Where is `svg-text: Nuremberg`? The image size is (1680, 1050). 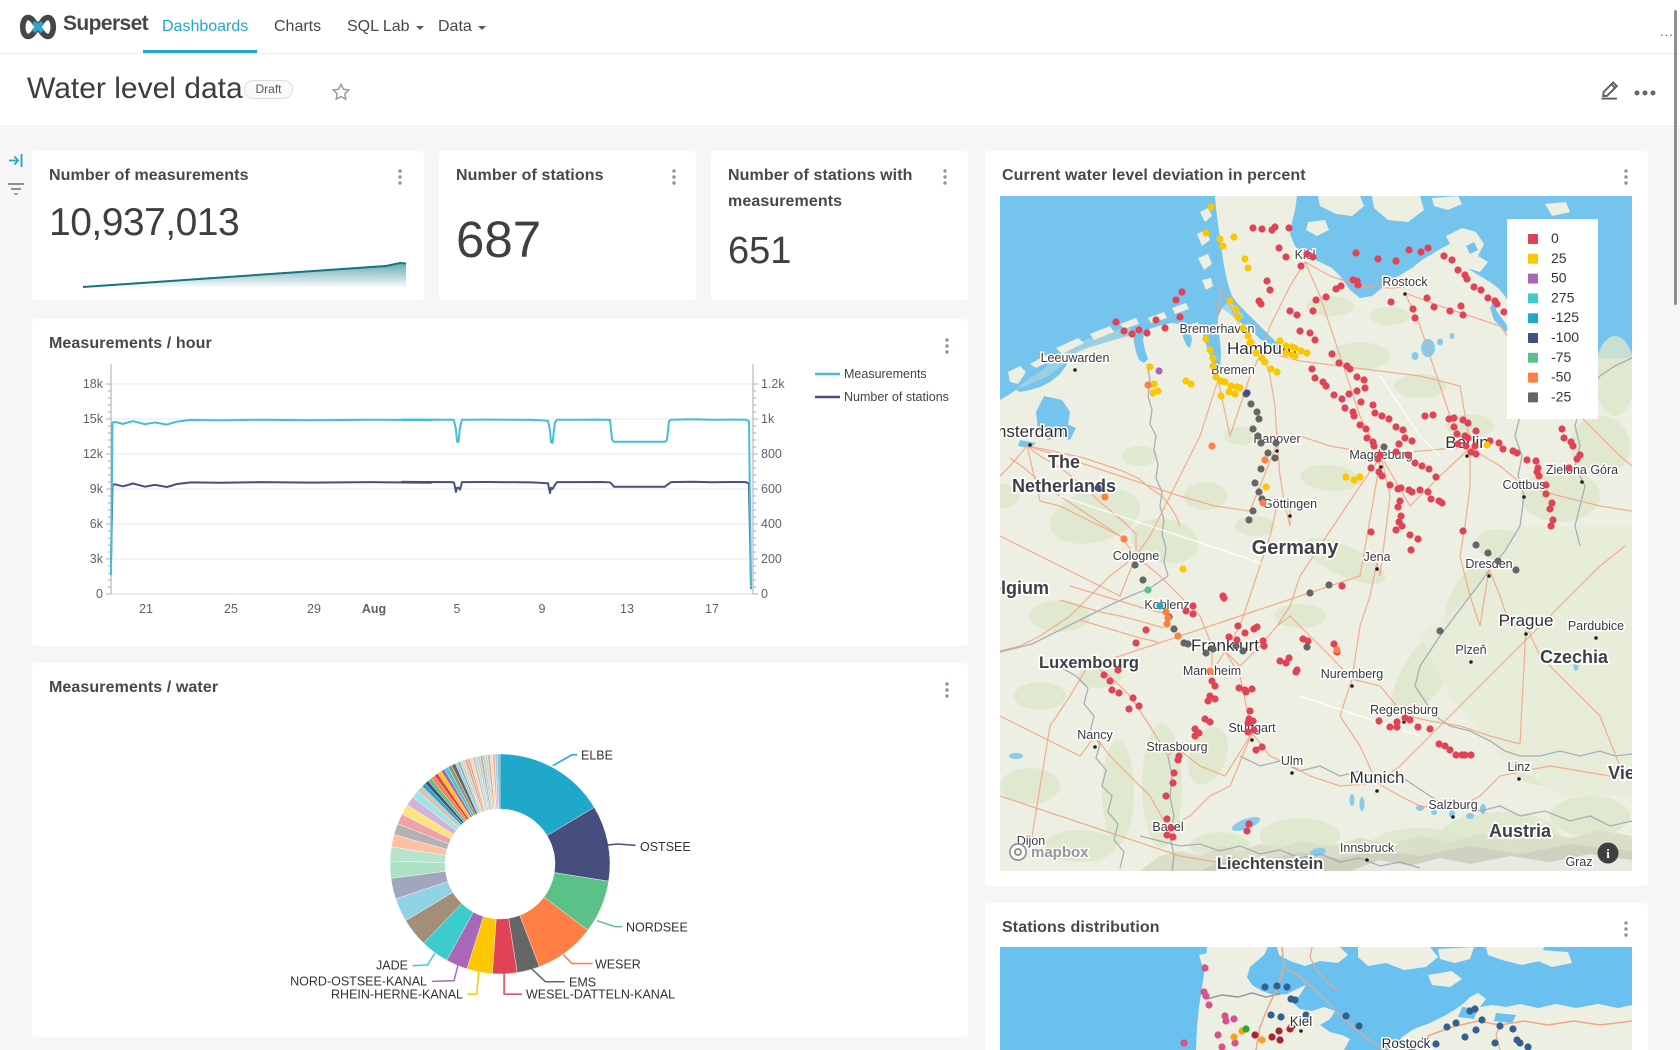
svg-text: Nuremberg is located at coordinates (1352, 674).